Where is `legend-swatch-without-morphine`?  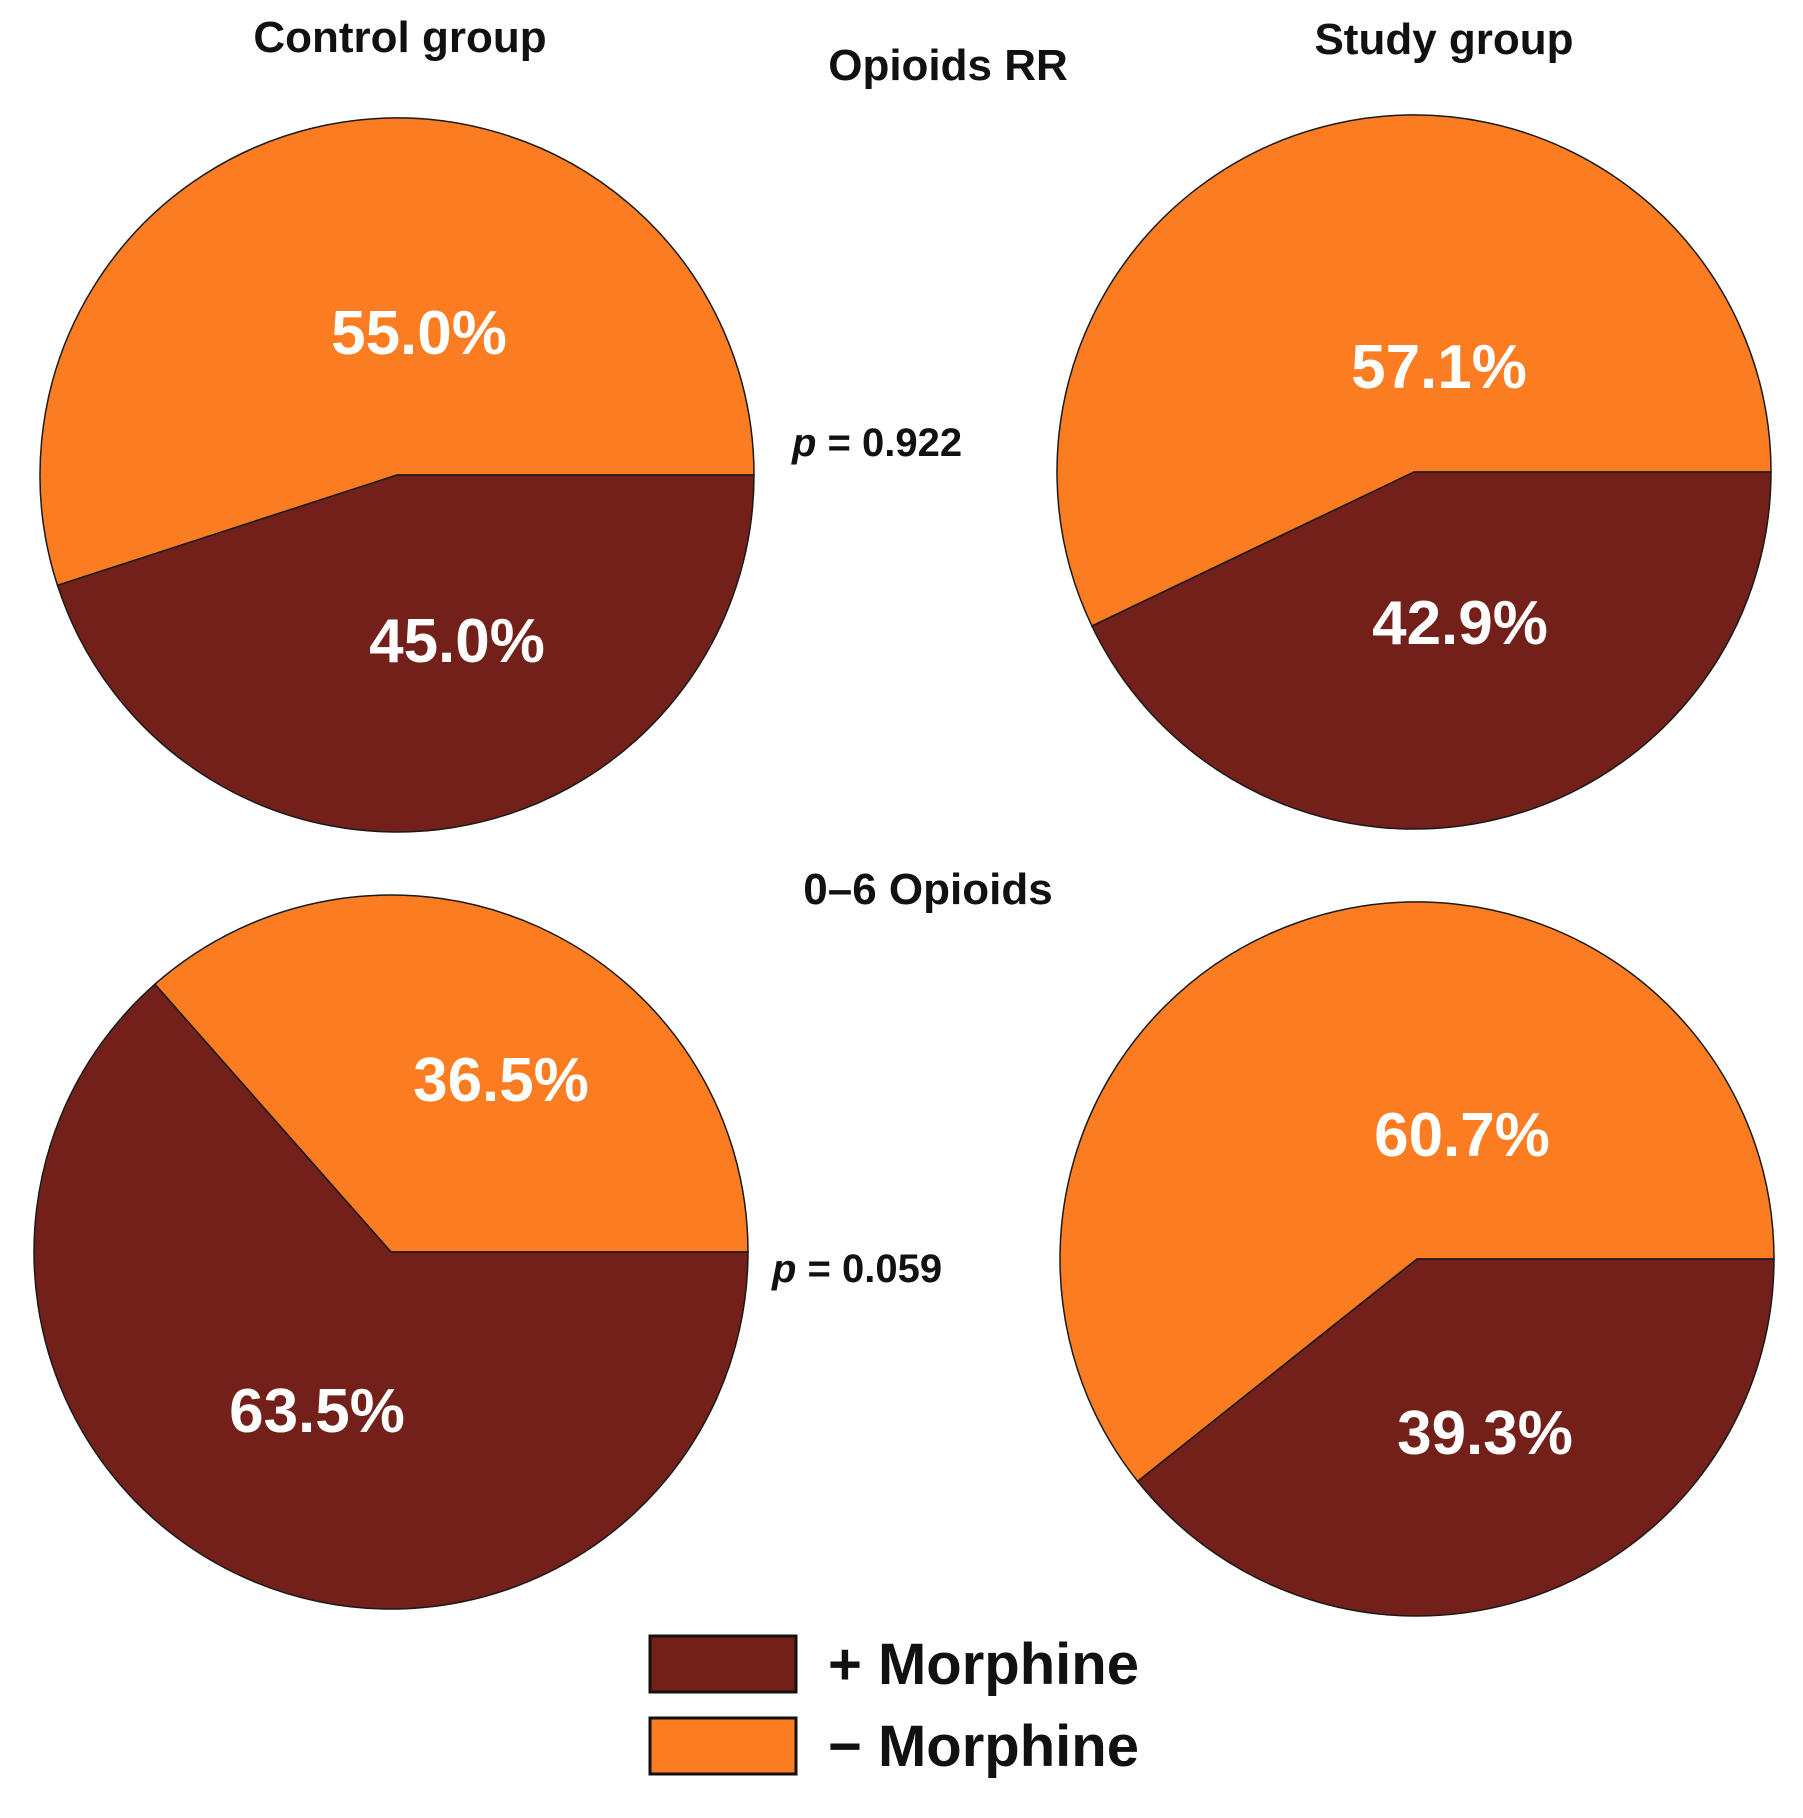
legend-swatch-without-morphine is located at coordinates (723, 1746).